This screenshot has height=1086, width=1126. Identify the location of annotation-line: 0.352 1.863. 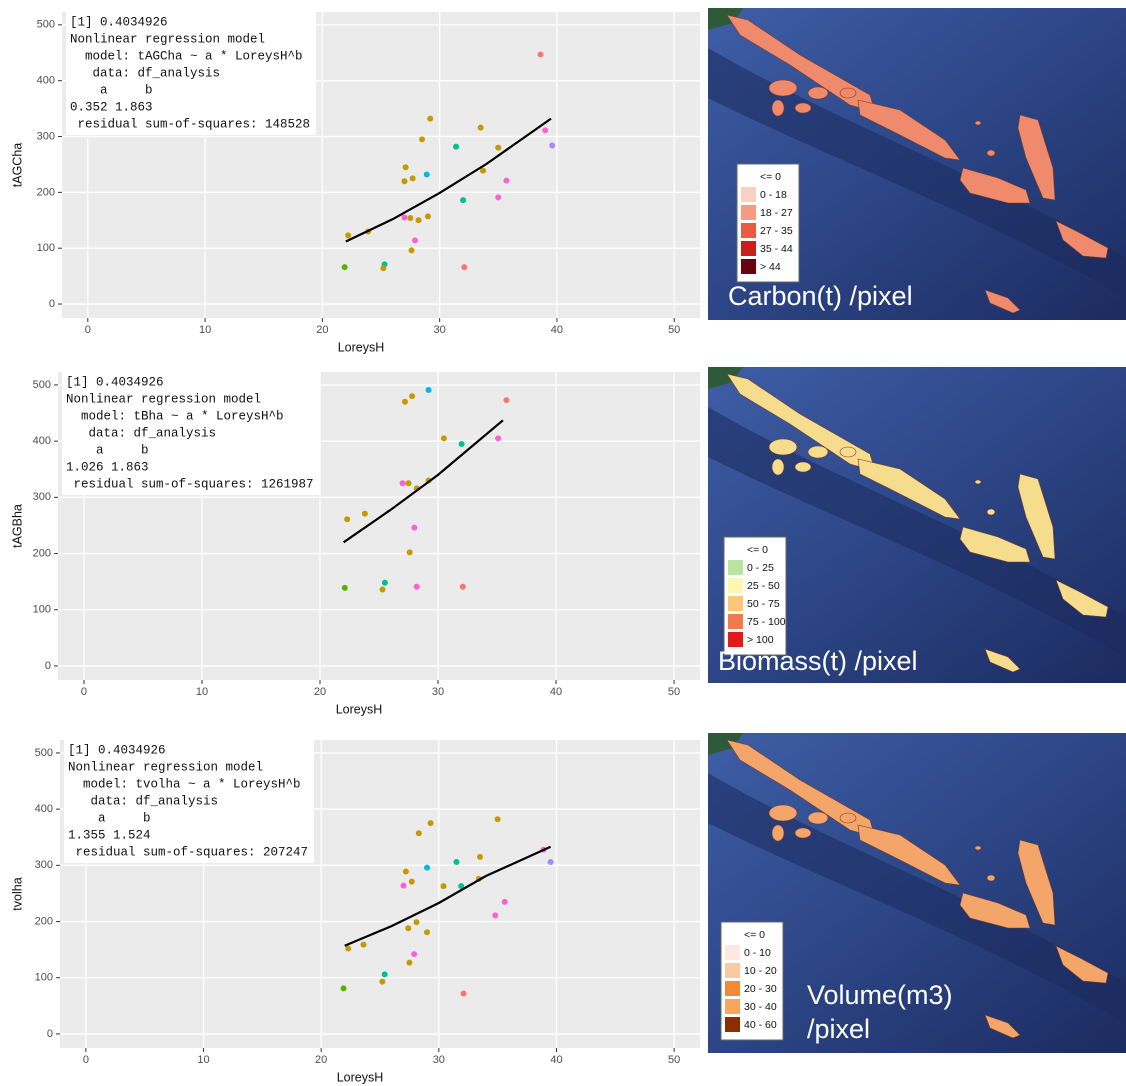
(111, 107).